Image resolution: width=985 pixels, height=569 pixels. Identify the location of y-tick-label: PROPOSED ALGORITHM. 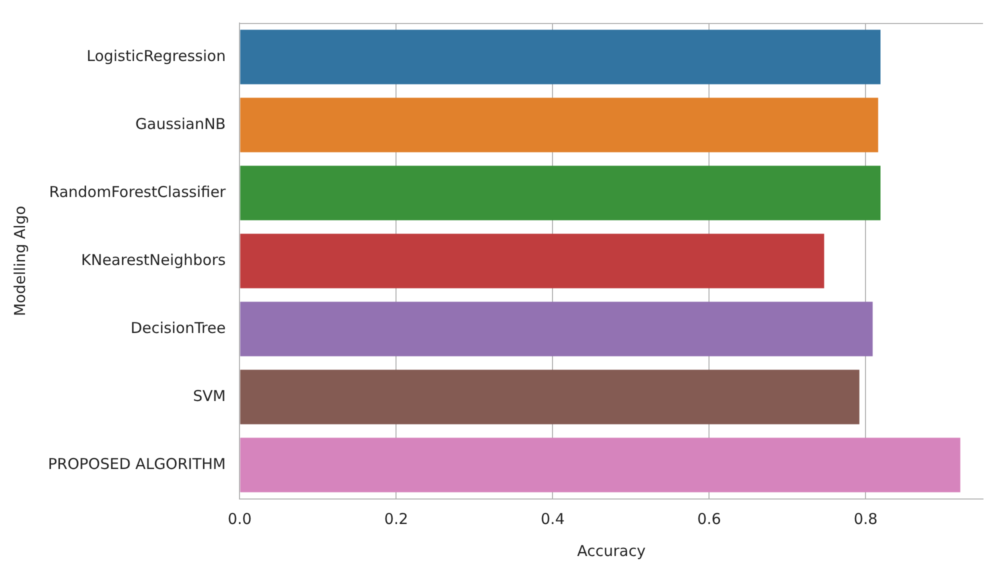
(137, 463).